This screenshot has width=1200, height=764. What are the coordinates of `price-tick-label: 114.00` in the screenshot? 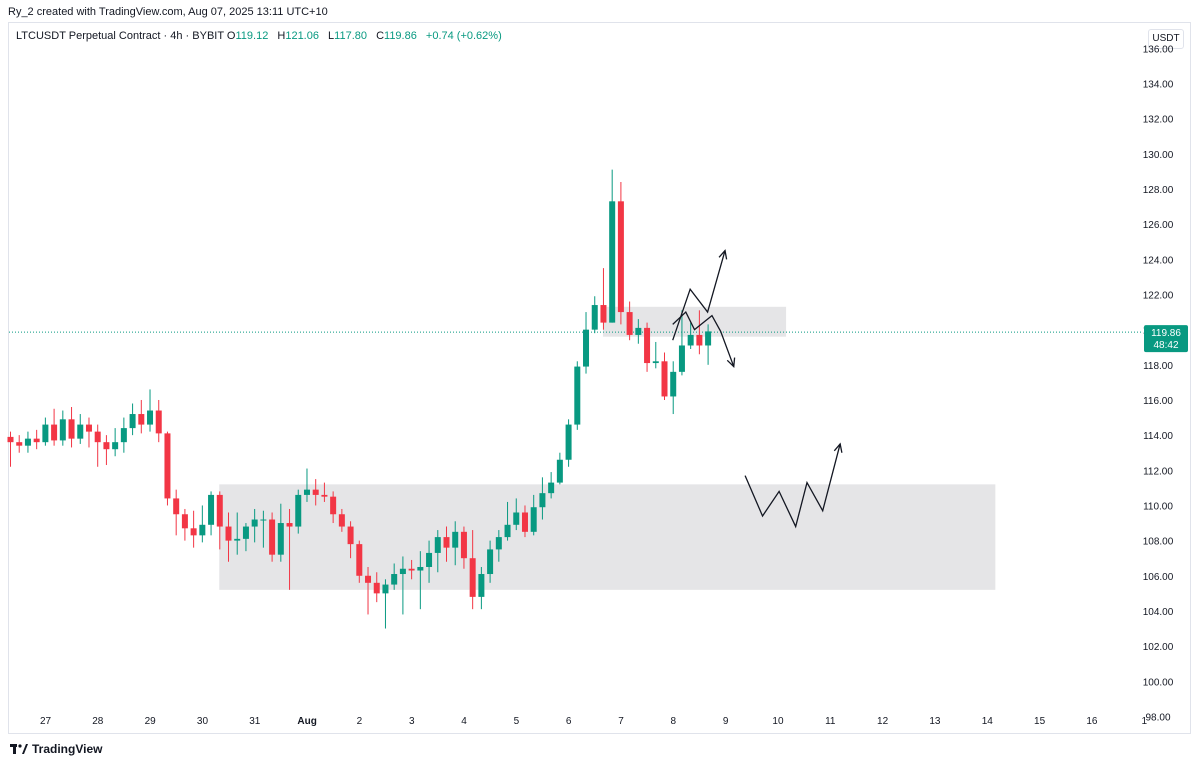 It's located at (1158, 436).